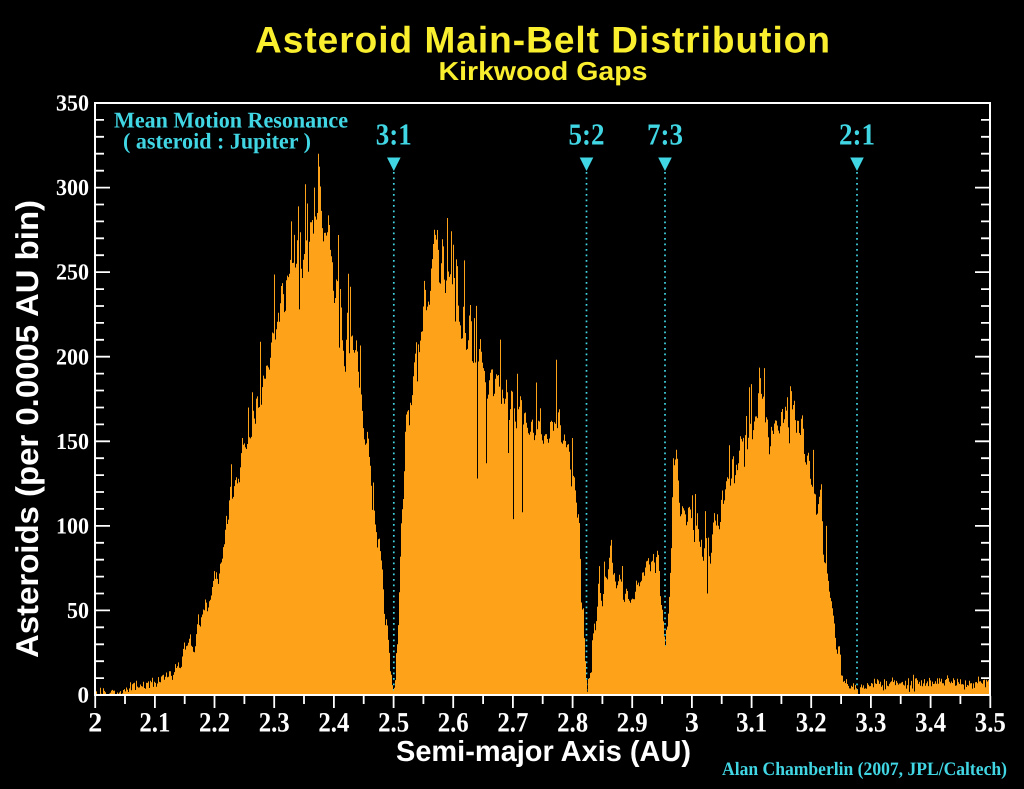 The height and width of the screenshot is (789, 1024). Describe the element at coordinates (72, 187) in the screenshot. I see `svg-text: 300` at that location.